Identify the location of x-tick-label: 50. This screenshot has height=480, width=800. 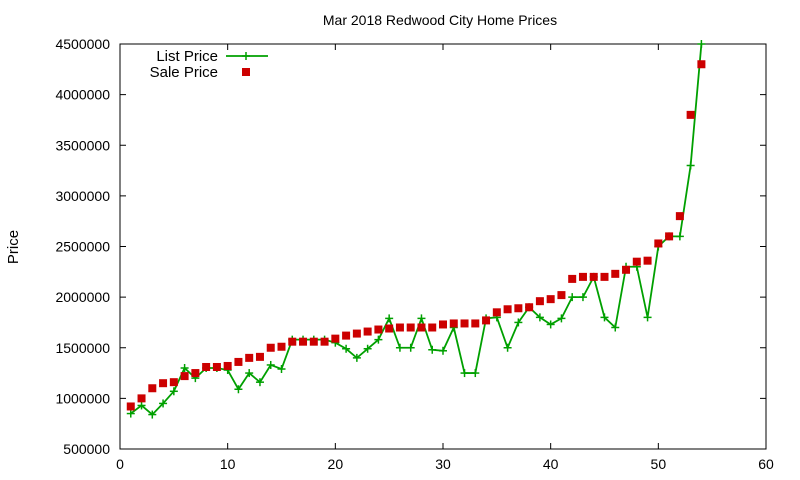
(659, 464).